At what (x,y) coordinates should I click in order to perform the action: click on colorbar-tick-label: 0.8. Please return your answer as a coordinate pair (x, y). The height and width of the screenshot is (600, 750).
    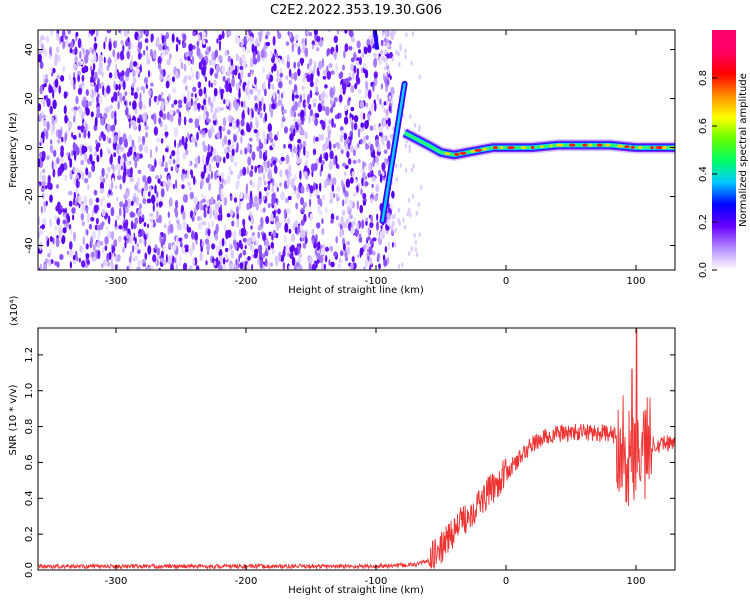
    Looking at the image, I should click on (703, 78).